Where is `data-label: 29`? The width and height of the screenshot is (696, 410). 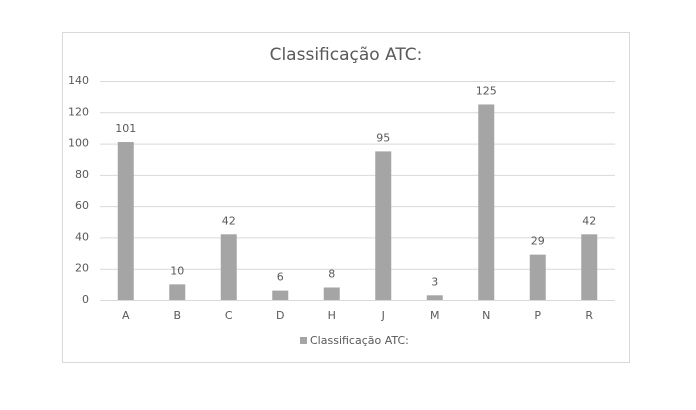
data-label: 29 is located at coordinates (538, 241).